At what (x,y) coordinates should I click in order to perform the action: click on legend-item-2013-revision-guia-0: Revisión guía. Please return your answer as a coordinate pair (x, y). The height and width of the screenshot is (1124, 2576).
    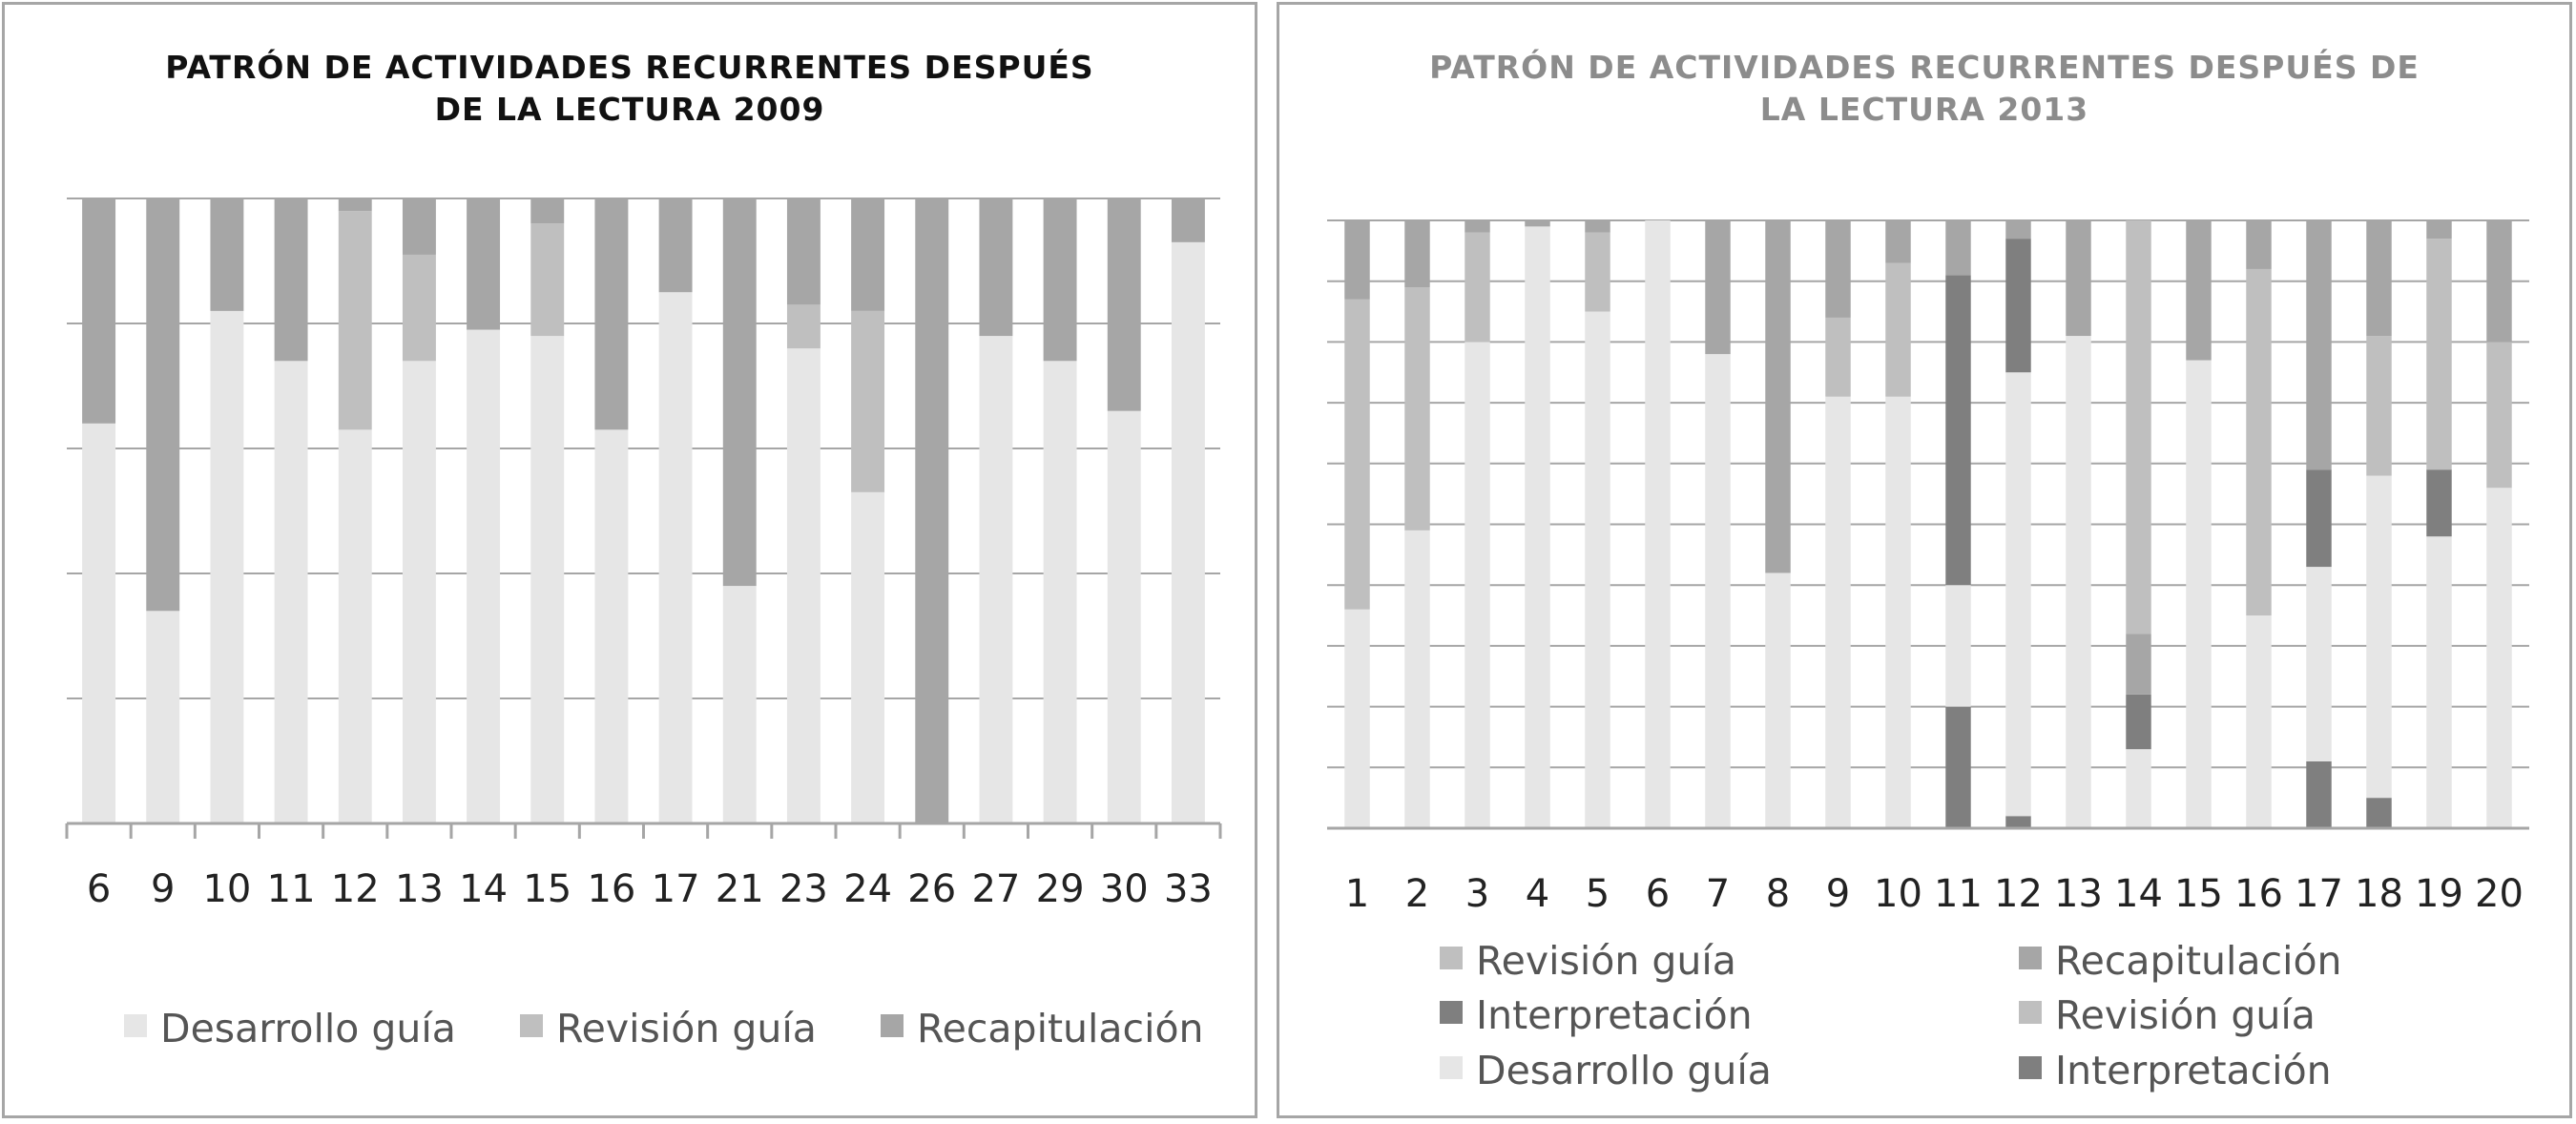
    Looking at the image, I should click on (1588, 961).